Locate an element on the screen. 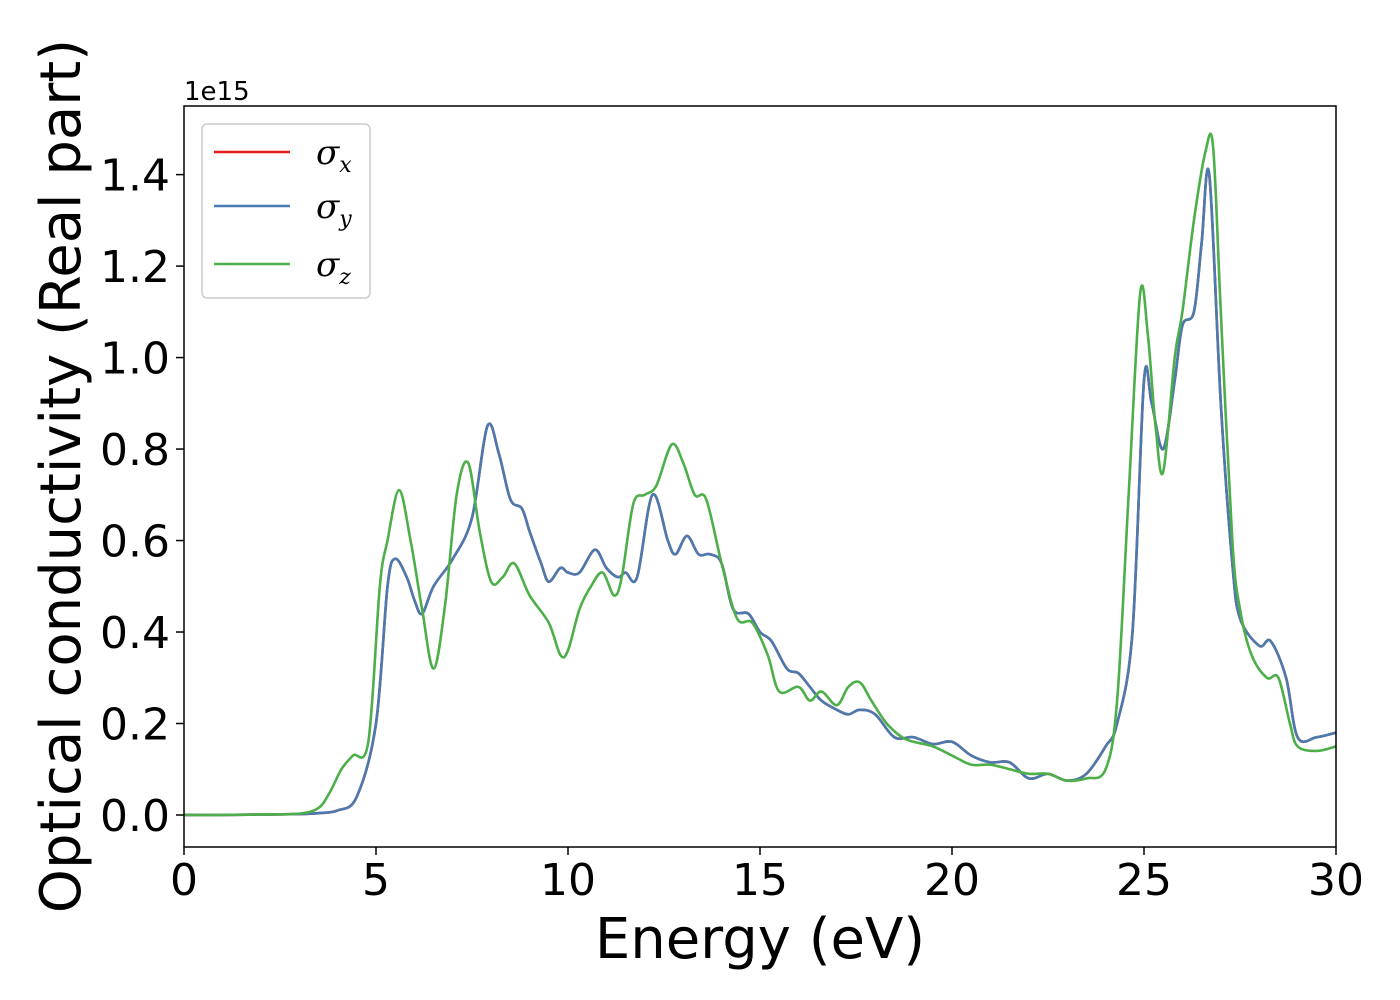 The width and height of the screenshot is (1400, 1000). legend-frame is located at coordinates (286, 211).